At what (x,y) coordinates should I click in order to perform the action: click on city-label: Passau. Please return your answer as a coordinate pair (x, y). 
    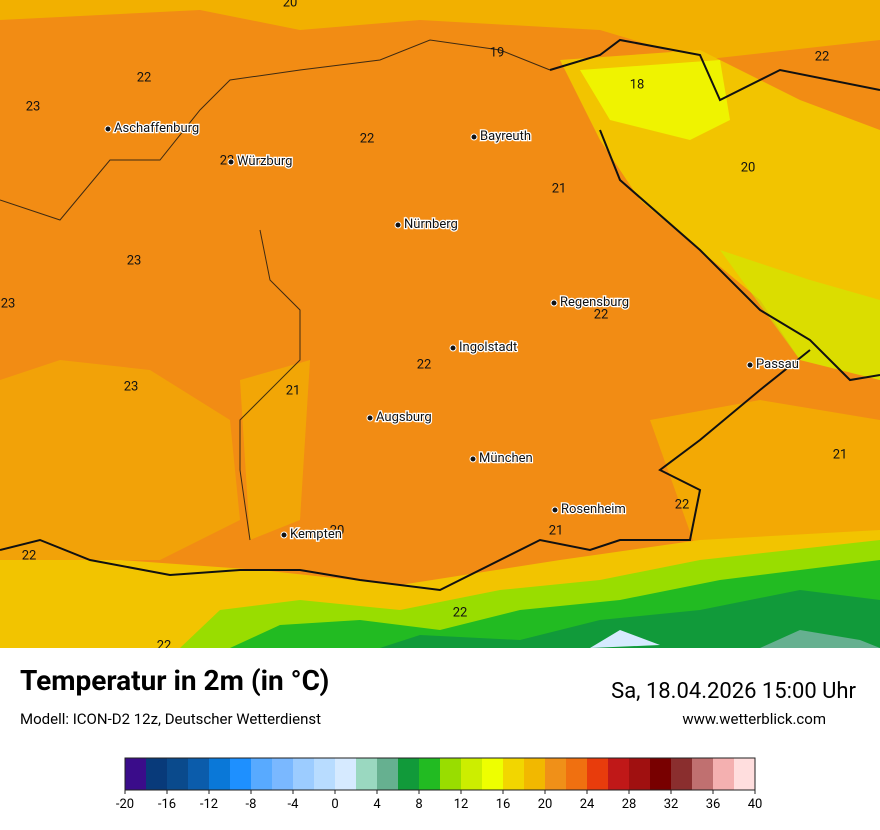
    Looking at the image, I should click on (777, 364).